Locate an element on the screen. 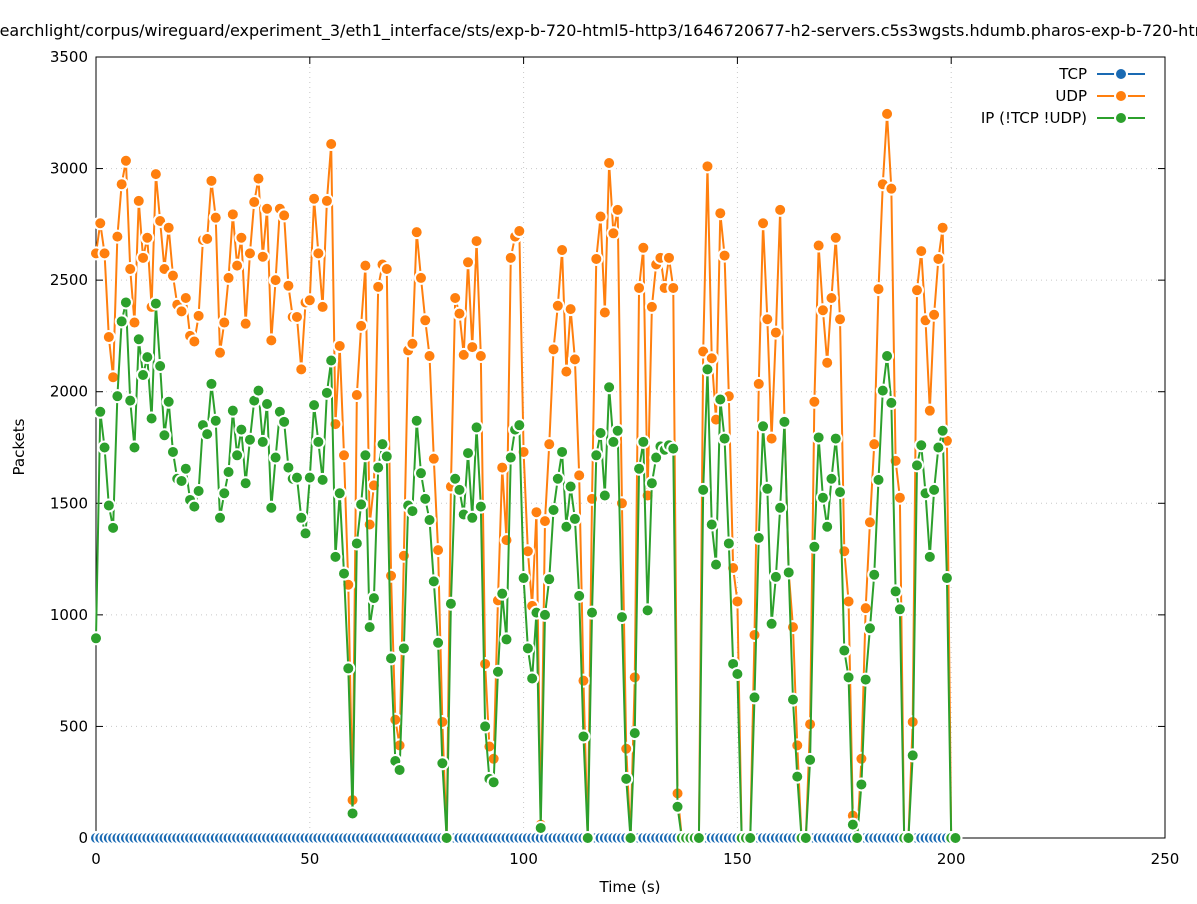 The height and width of the screenshot is (904, 1197). y-tick-label: 1500 is located at coordinates (69, 503).